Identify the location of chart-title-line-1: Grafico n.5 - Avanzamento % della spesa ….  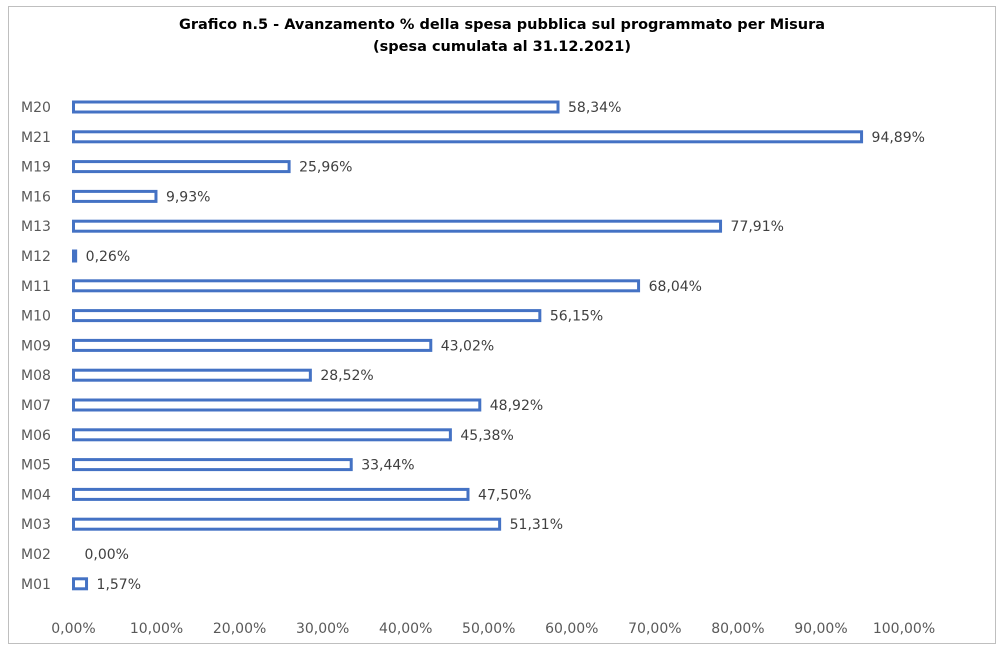
(502, 25).